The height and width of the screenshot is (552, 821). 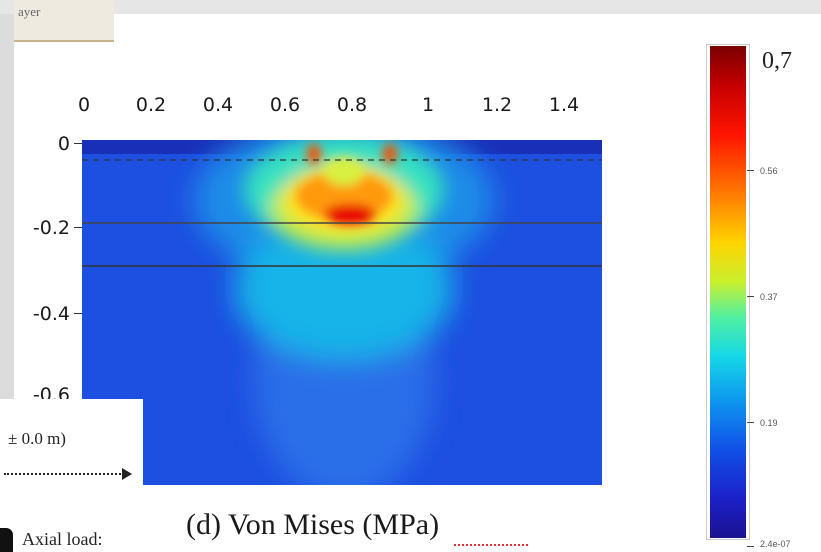 I want to click on caption-prefix: (d) Von Mises (, so click(x=279, y=524).